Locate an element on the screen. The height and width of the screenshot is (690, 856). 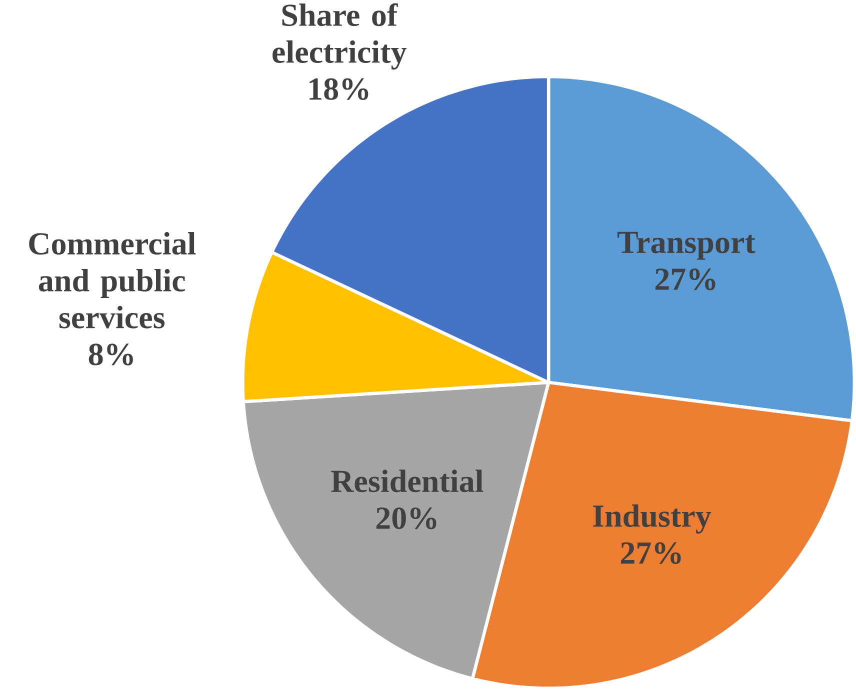
slice-label: Share of electricity is located at coordinates (339, 36).